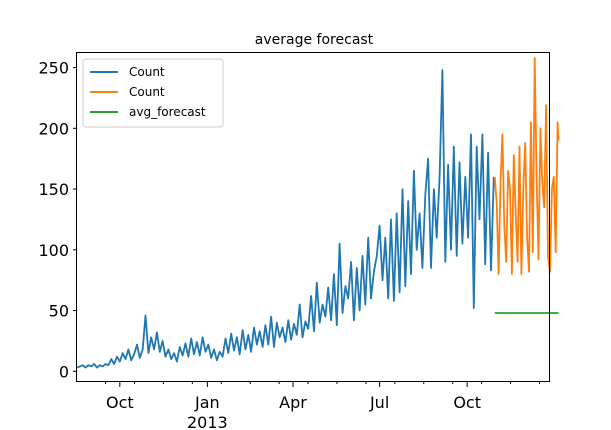 The width and height of the screenshot is (611, 430). Describe the element at coordinates (53, 189) in the screenshot. I see `y-tick-label-3: 150` at that location.